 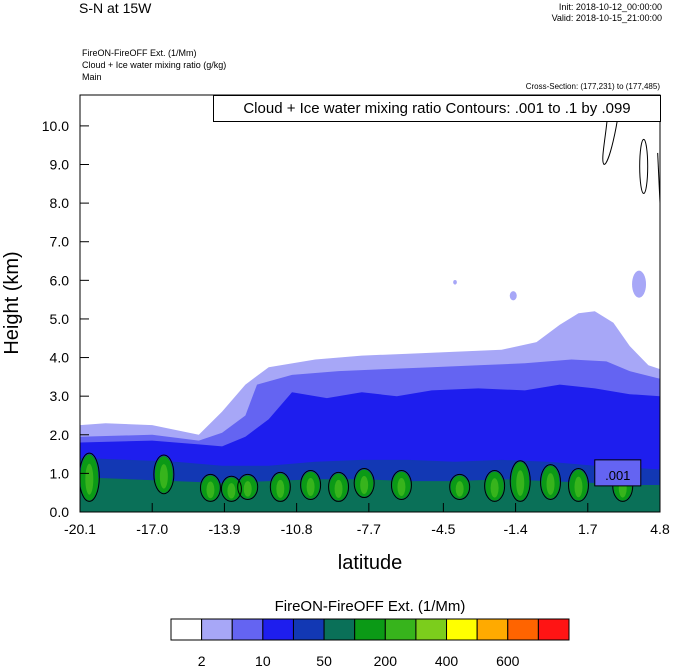 I want to click on y-tick-label: 7.0, so click(x=60, y=242).